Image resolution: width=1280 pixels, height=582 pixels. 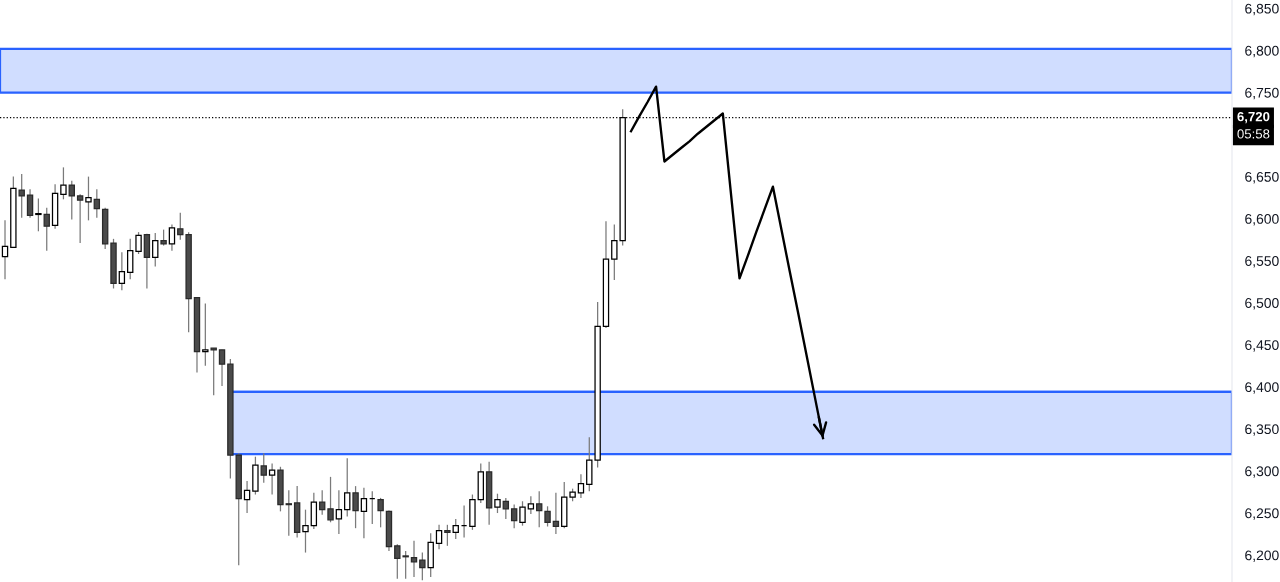 I want to click on y-tick-label: 6,400, so click(x=1262, y=388).